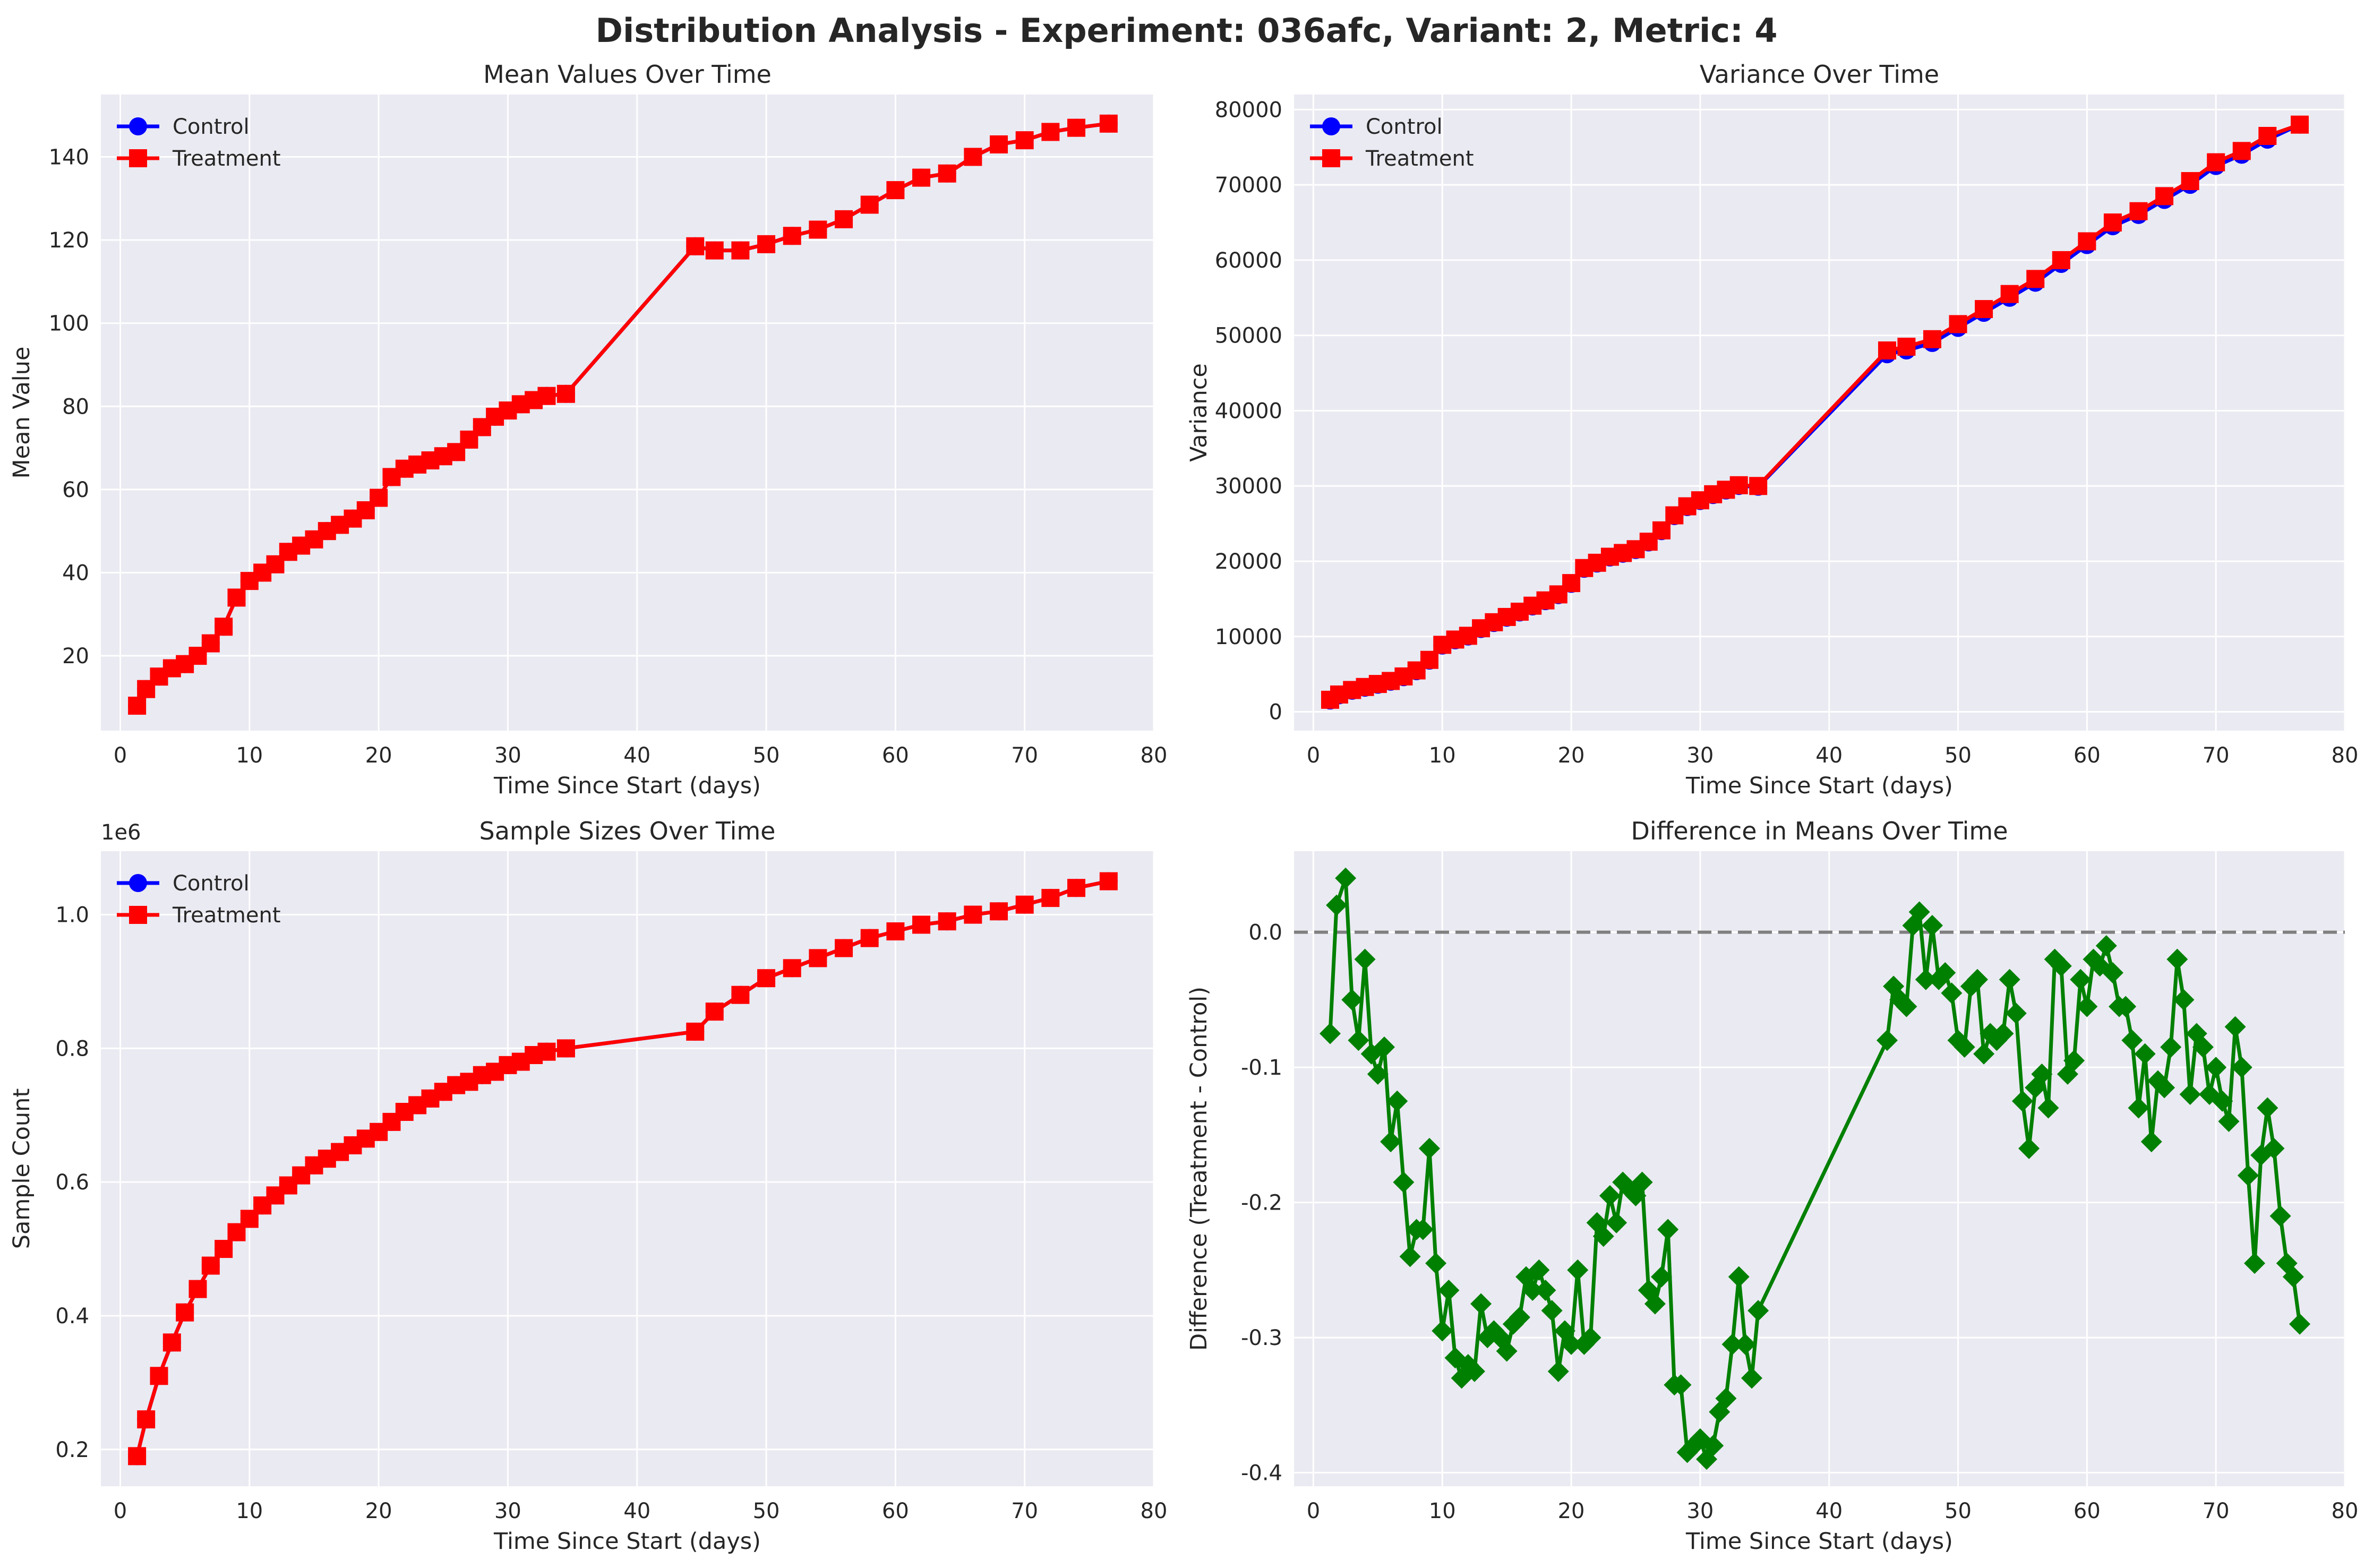 The height and width of the screenshot is (1568, 2373). I want to click on y-tick-label: 80, so click(75, 407).